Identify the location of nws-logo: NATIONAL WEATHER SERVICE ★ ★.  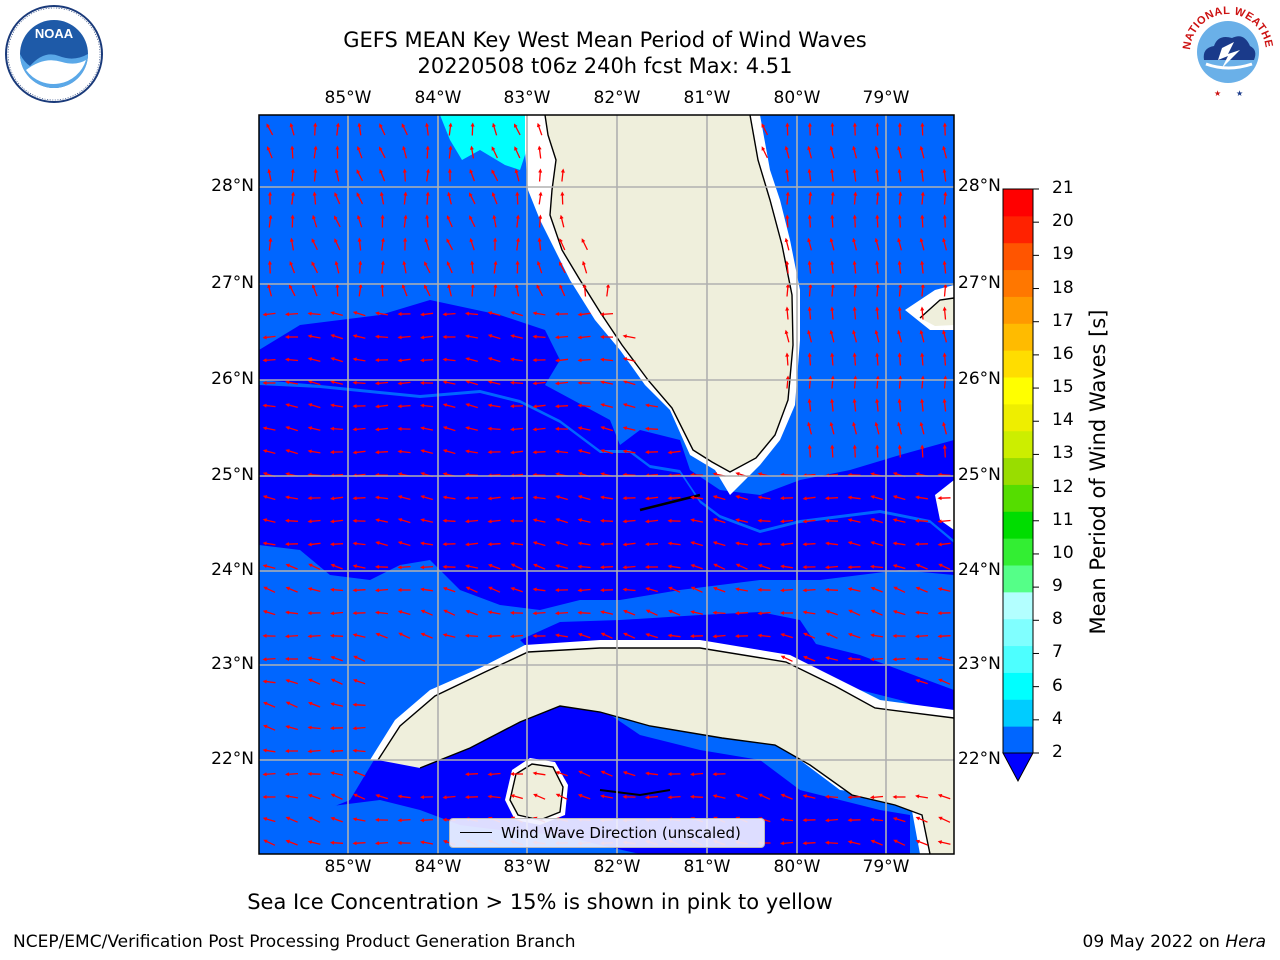
(1226, 53).